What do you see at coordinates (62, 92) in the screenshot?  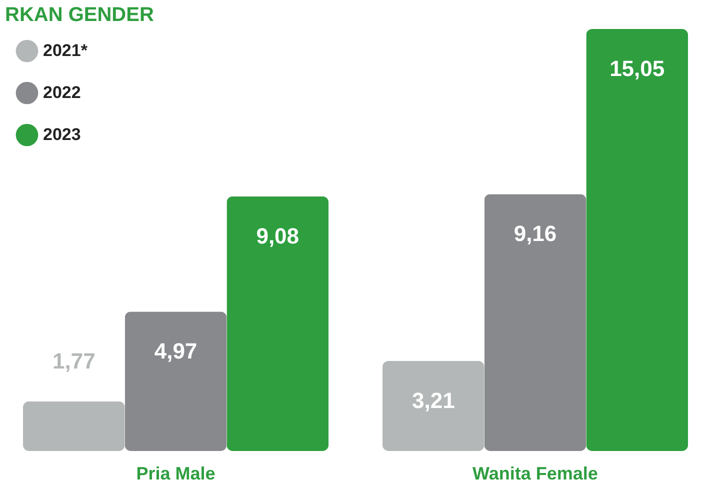 I see `legend-label: 2022` at bounding box center [62, 92].